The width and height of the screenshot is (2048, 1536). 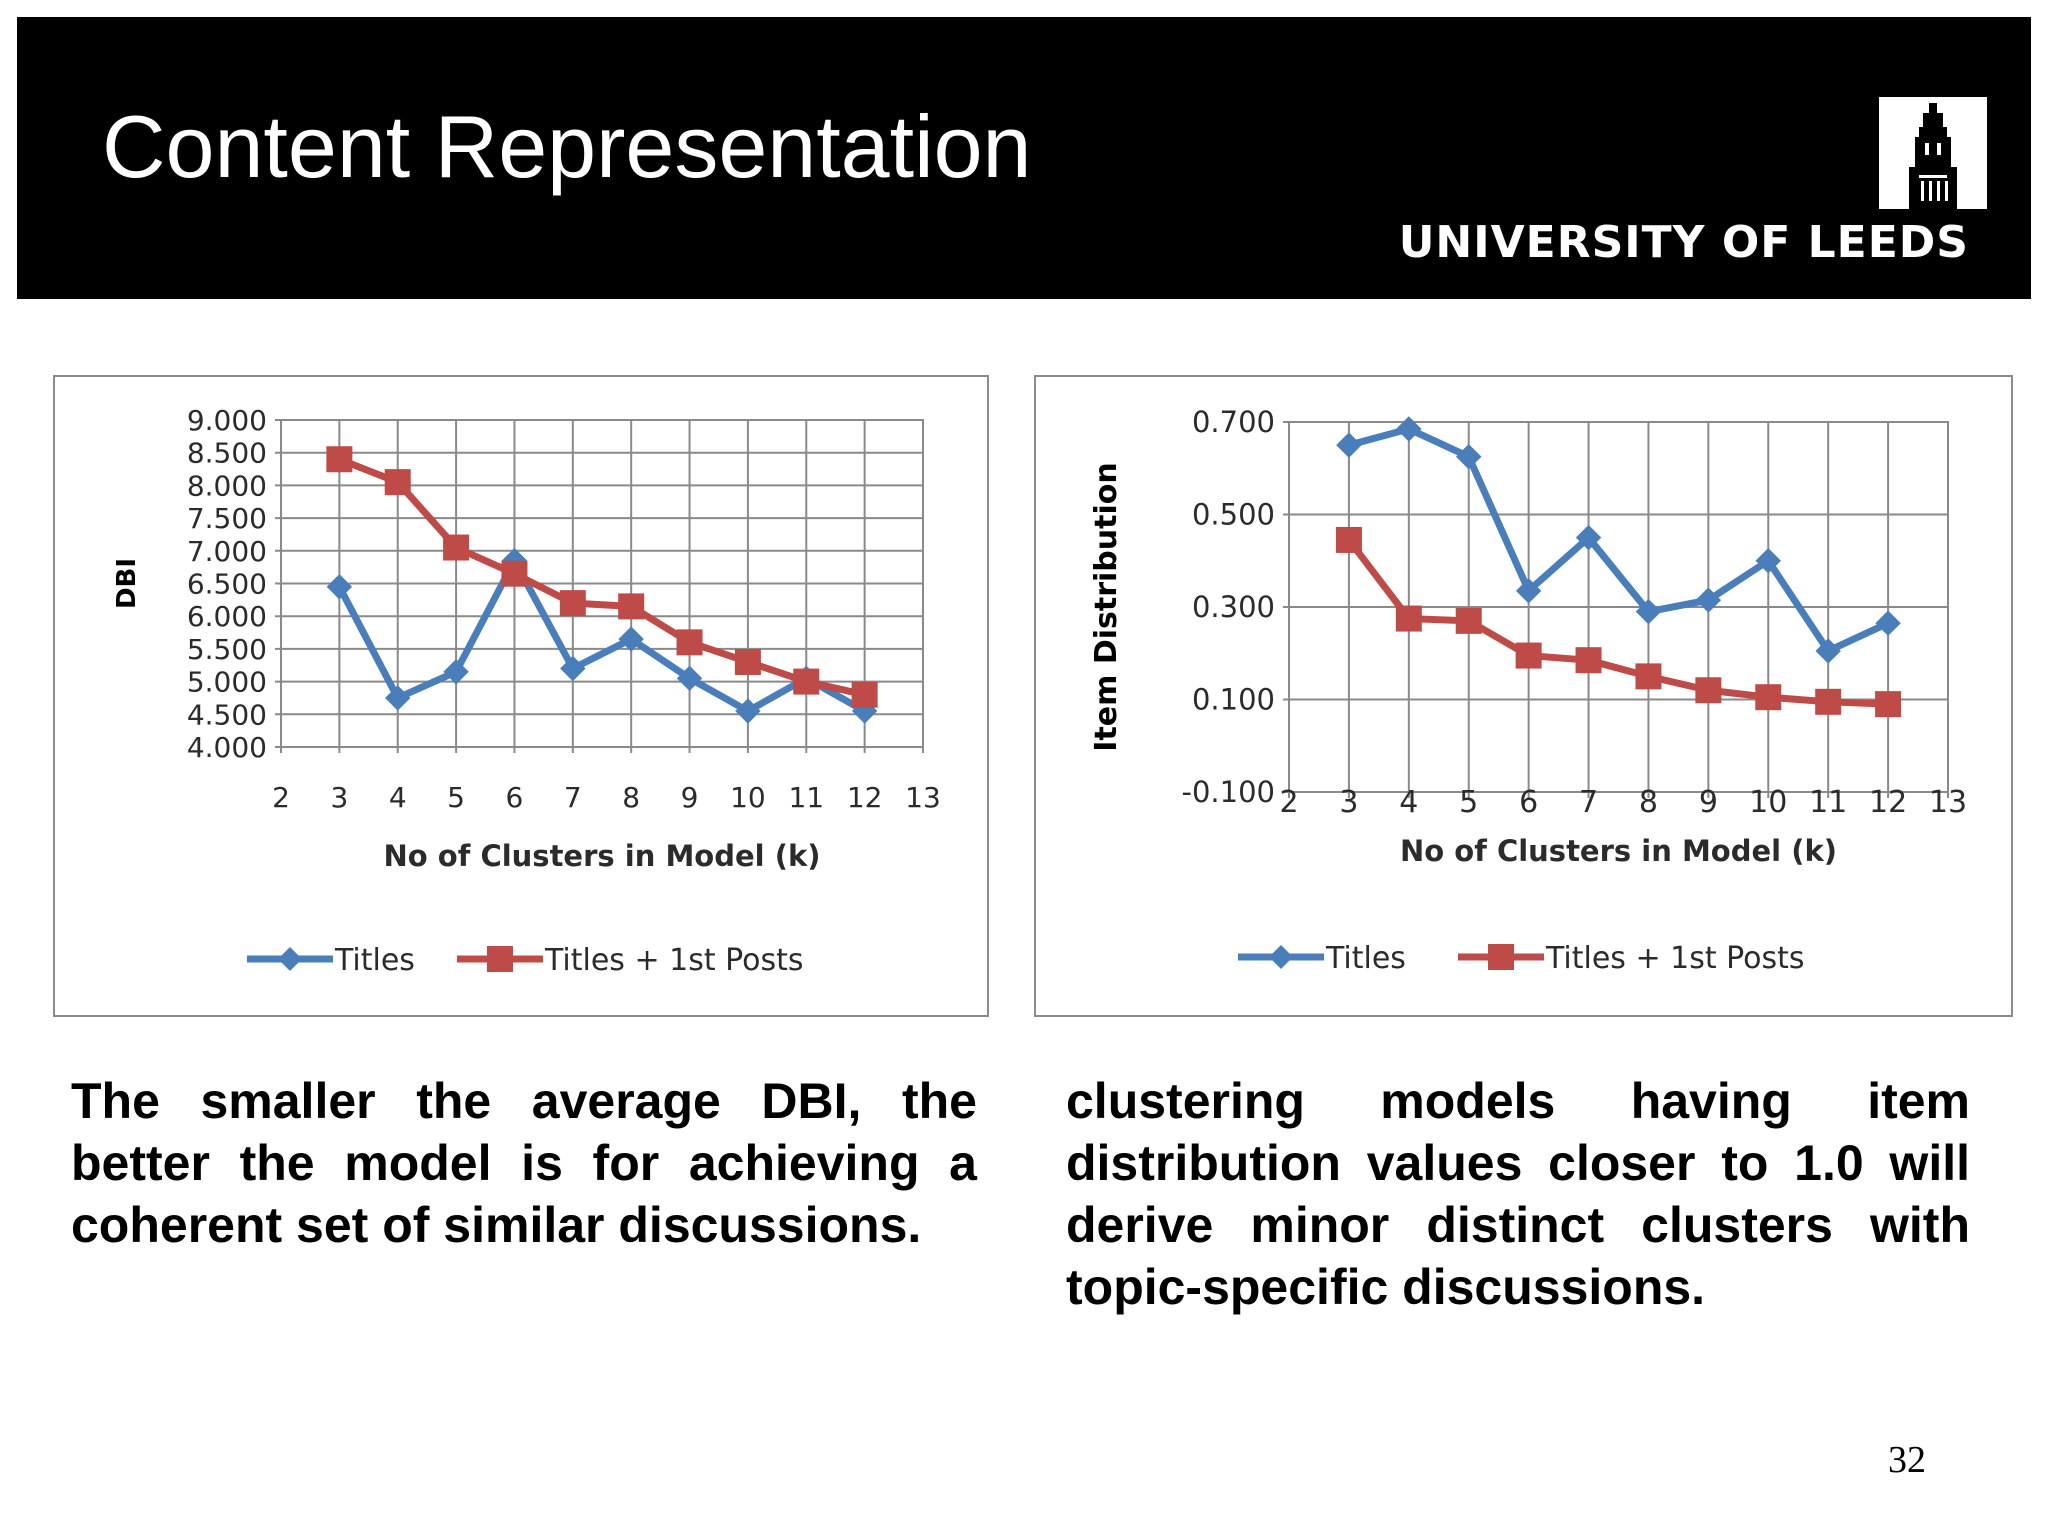 I want to click on itemdist-yaxis-title: Item Distribution, so click(x=1106, y=606).